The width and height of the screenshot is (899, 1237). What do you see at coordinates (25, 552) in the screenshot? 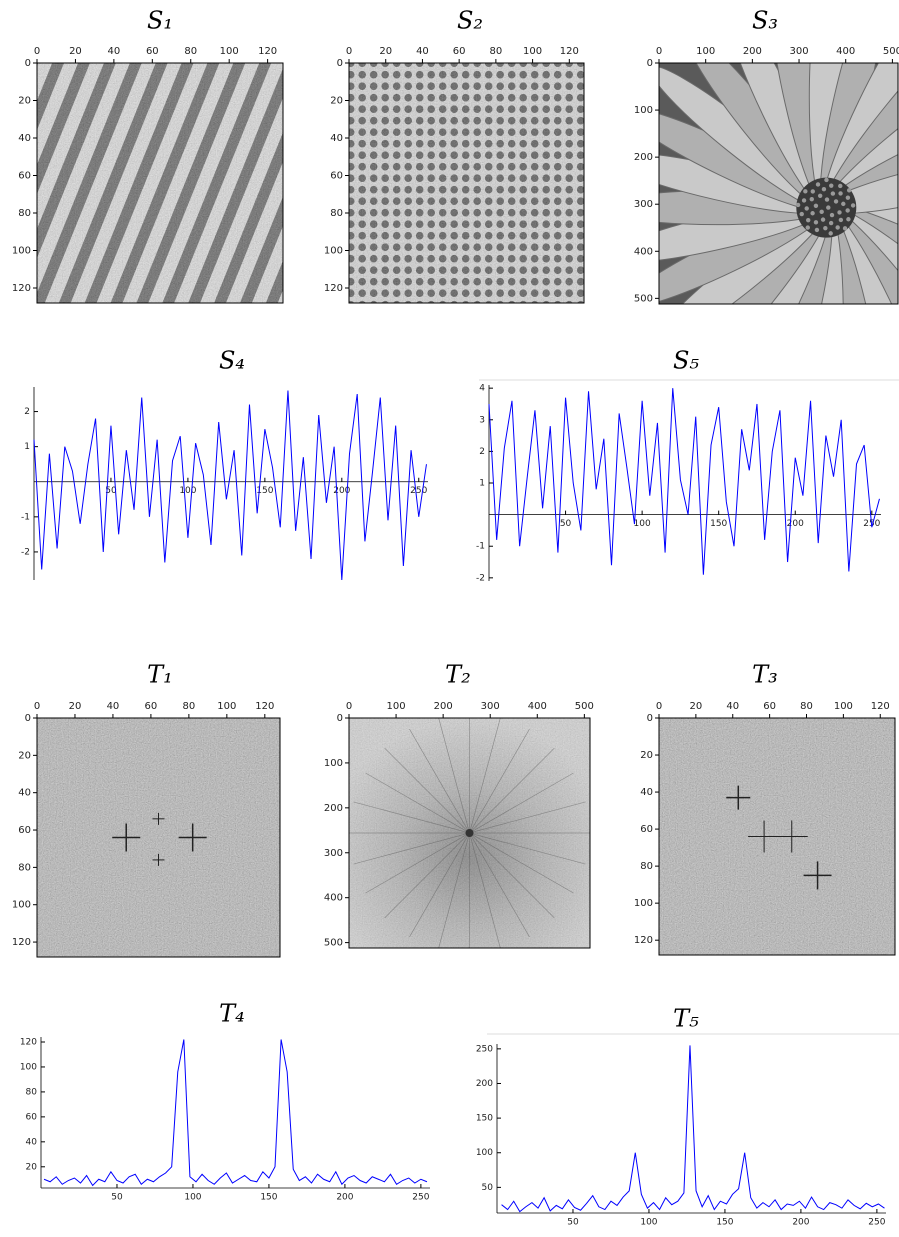
I see `y-tick-label: -2` at bounding box center [25, 552].